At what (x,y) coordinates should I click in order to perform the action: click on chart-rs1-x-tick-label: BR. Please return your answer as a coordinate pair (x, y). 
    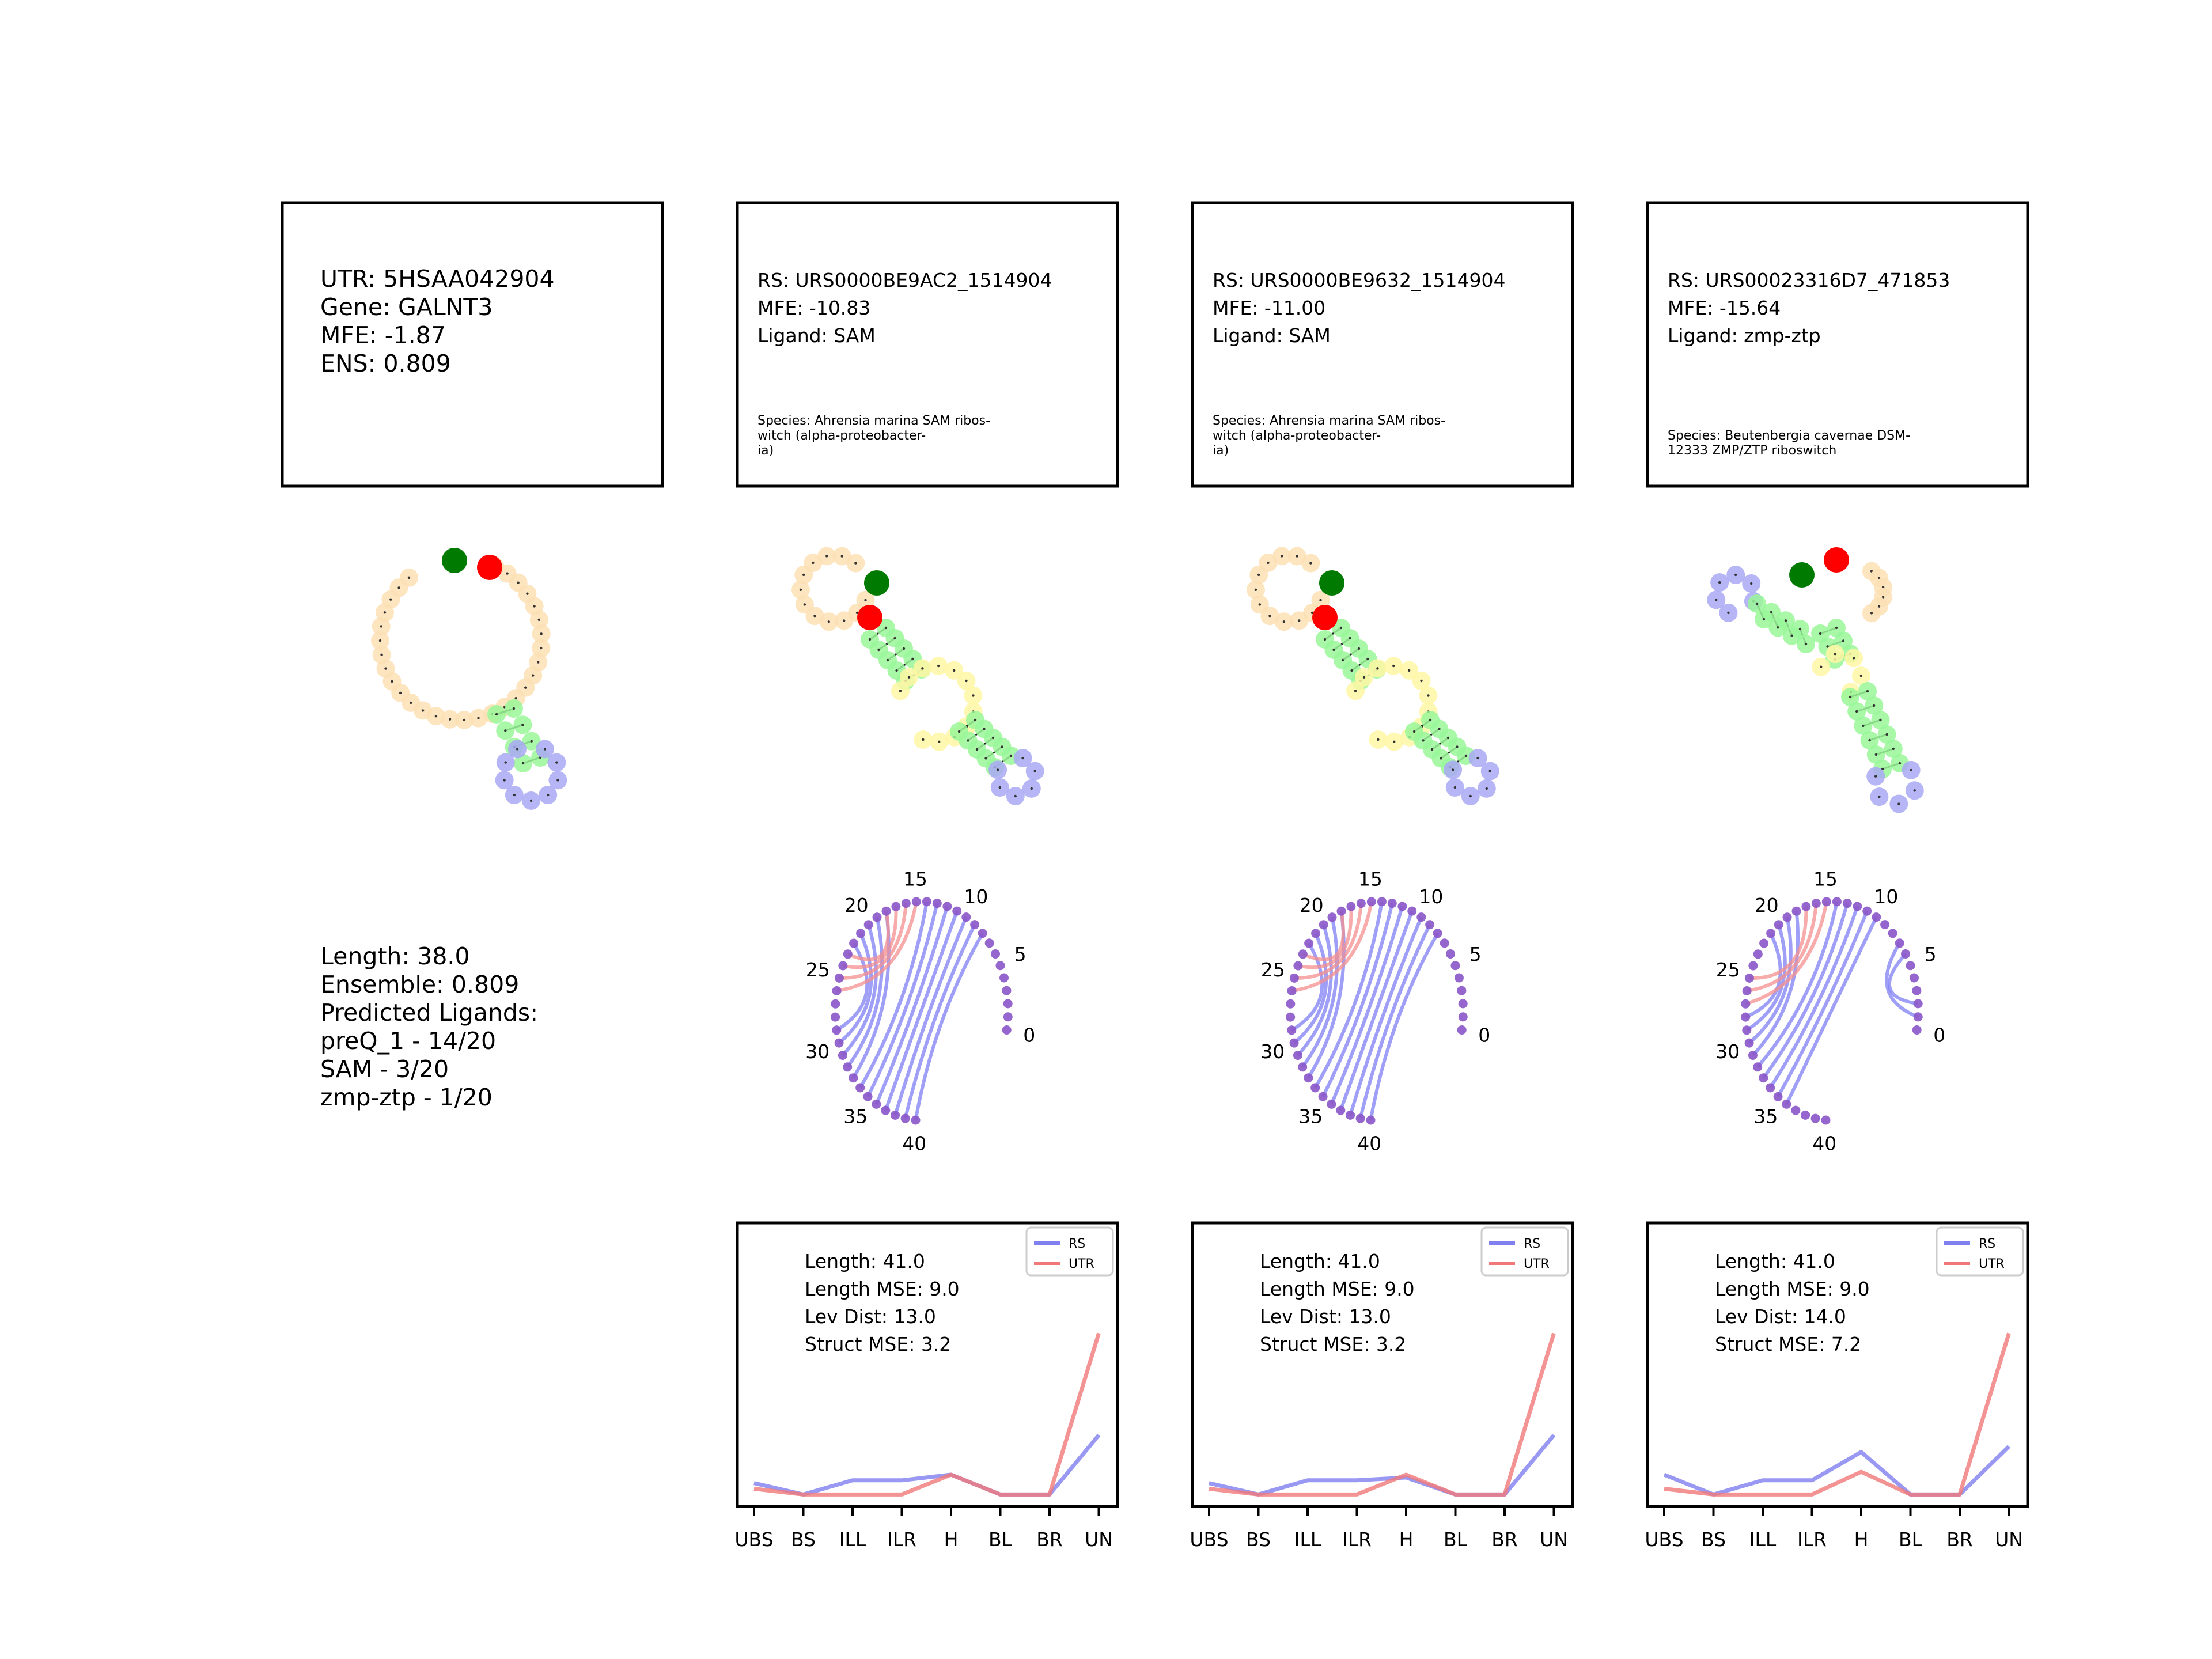
    Looking at the image, I should click on (1049, 1539).